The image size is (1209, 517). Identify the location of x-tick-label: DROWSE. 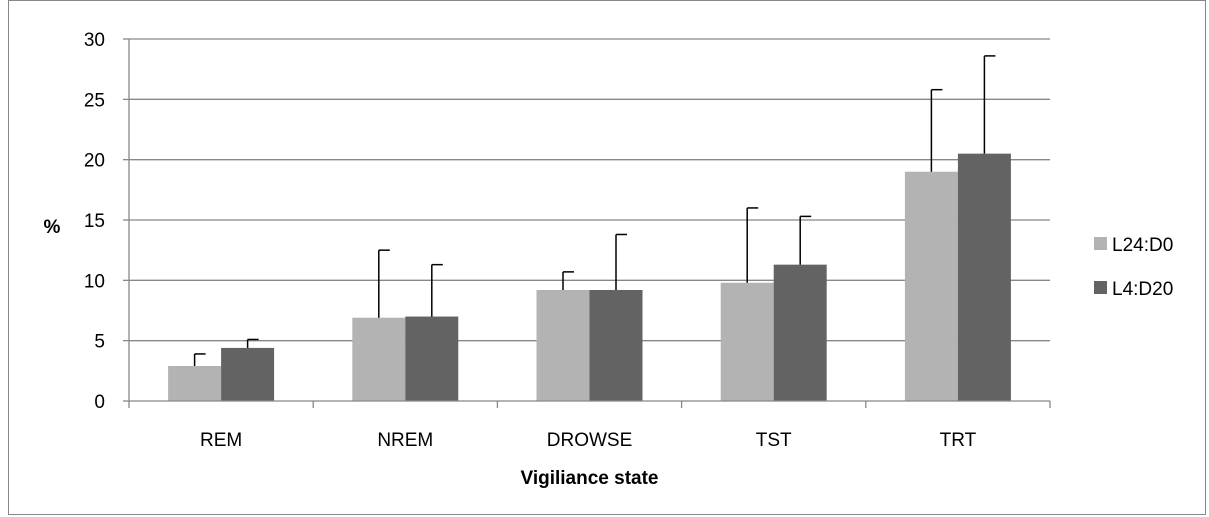
(590, 440).